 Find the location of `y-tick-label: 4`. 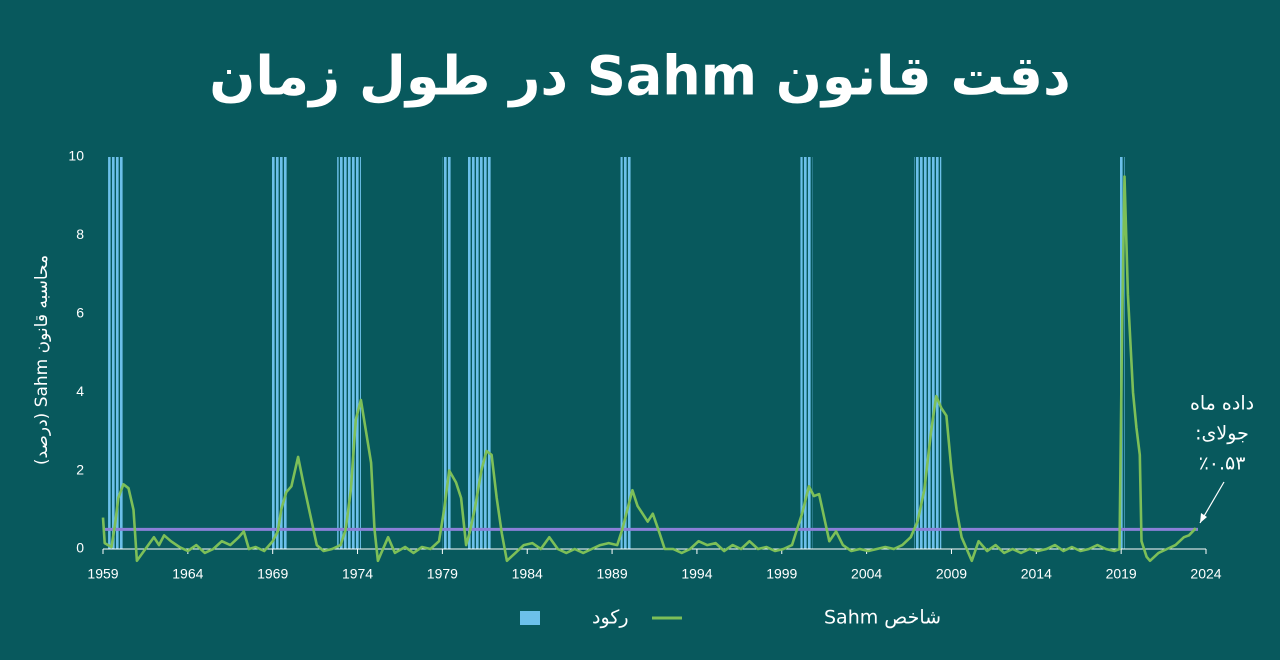

y-tick-label: 4 is located at coordinates (80, 391).